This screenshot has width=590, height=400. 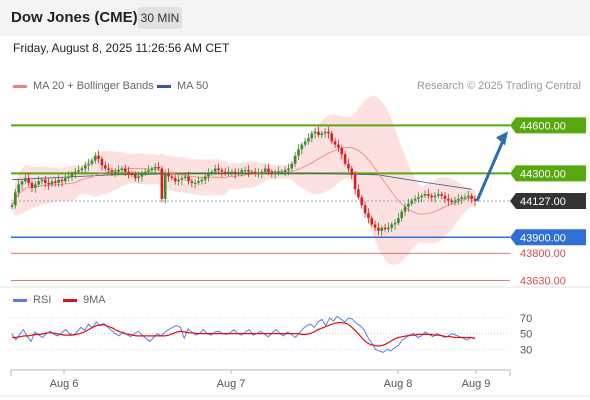 What do you see at coordinates (74, 17) in the screenshot?
I see `instrument-title: Dow Jones (CME)` at bounding box center [74, 17].